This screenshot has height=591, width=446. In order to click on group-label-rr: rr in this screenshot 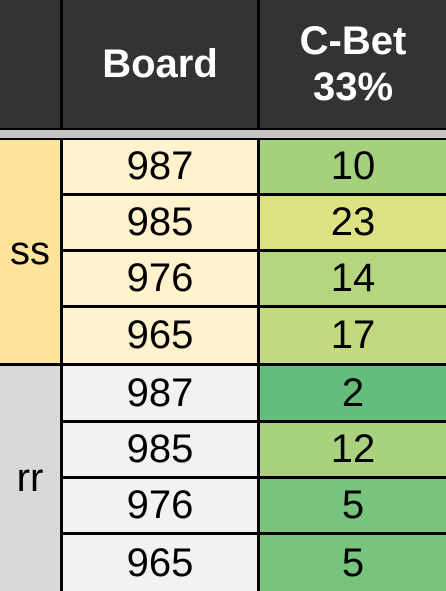, I will do `click(30, 478)`.